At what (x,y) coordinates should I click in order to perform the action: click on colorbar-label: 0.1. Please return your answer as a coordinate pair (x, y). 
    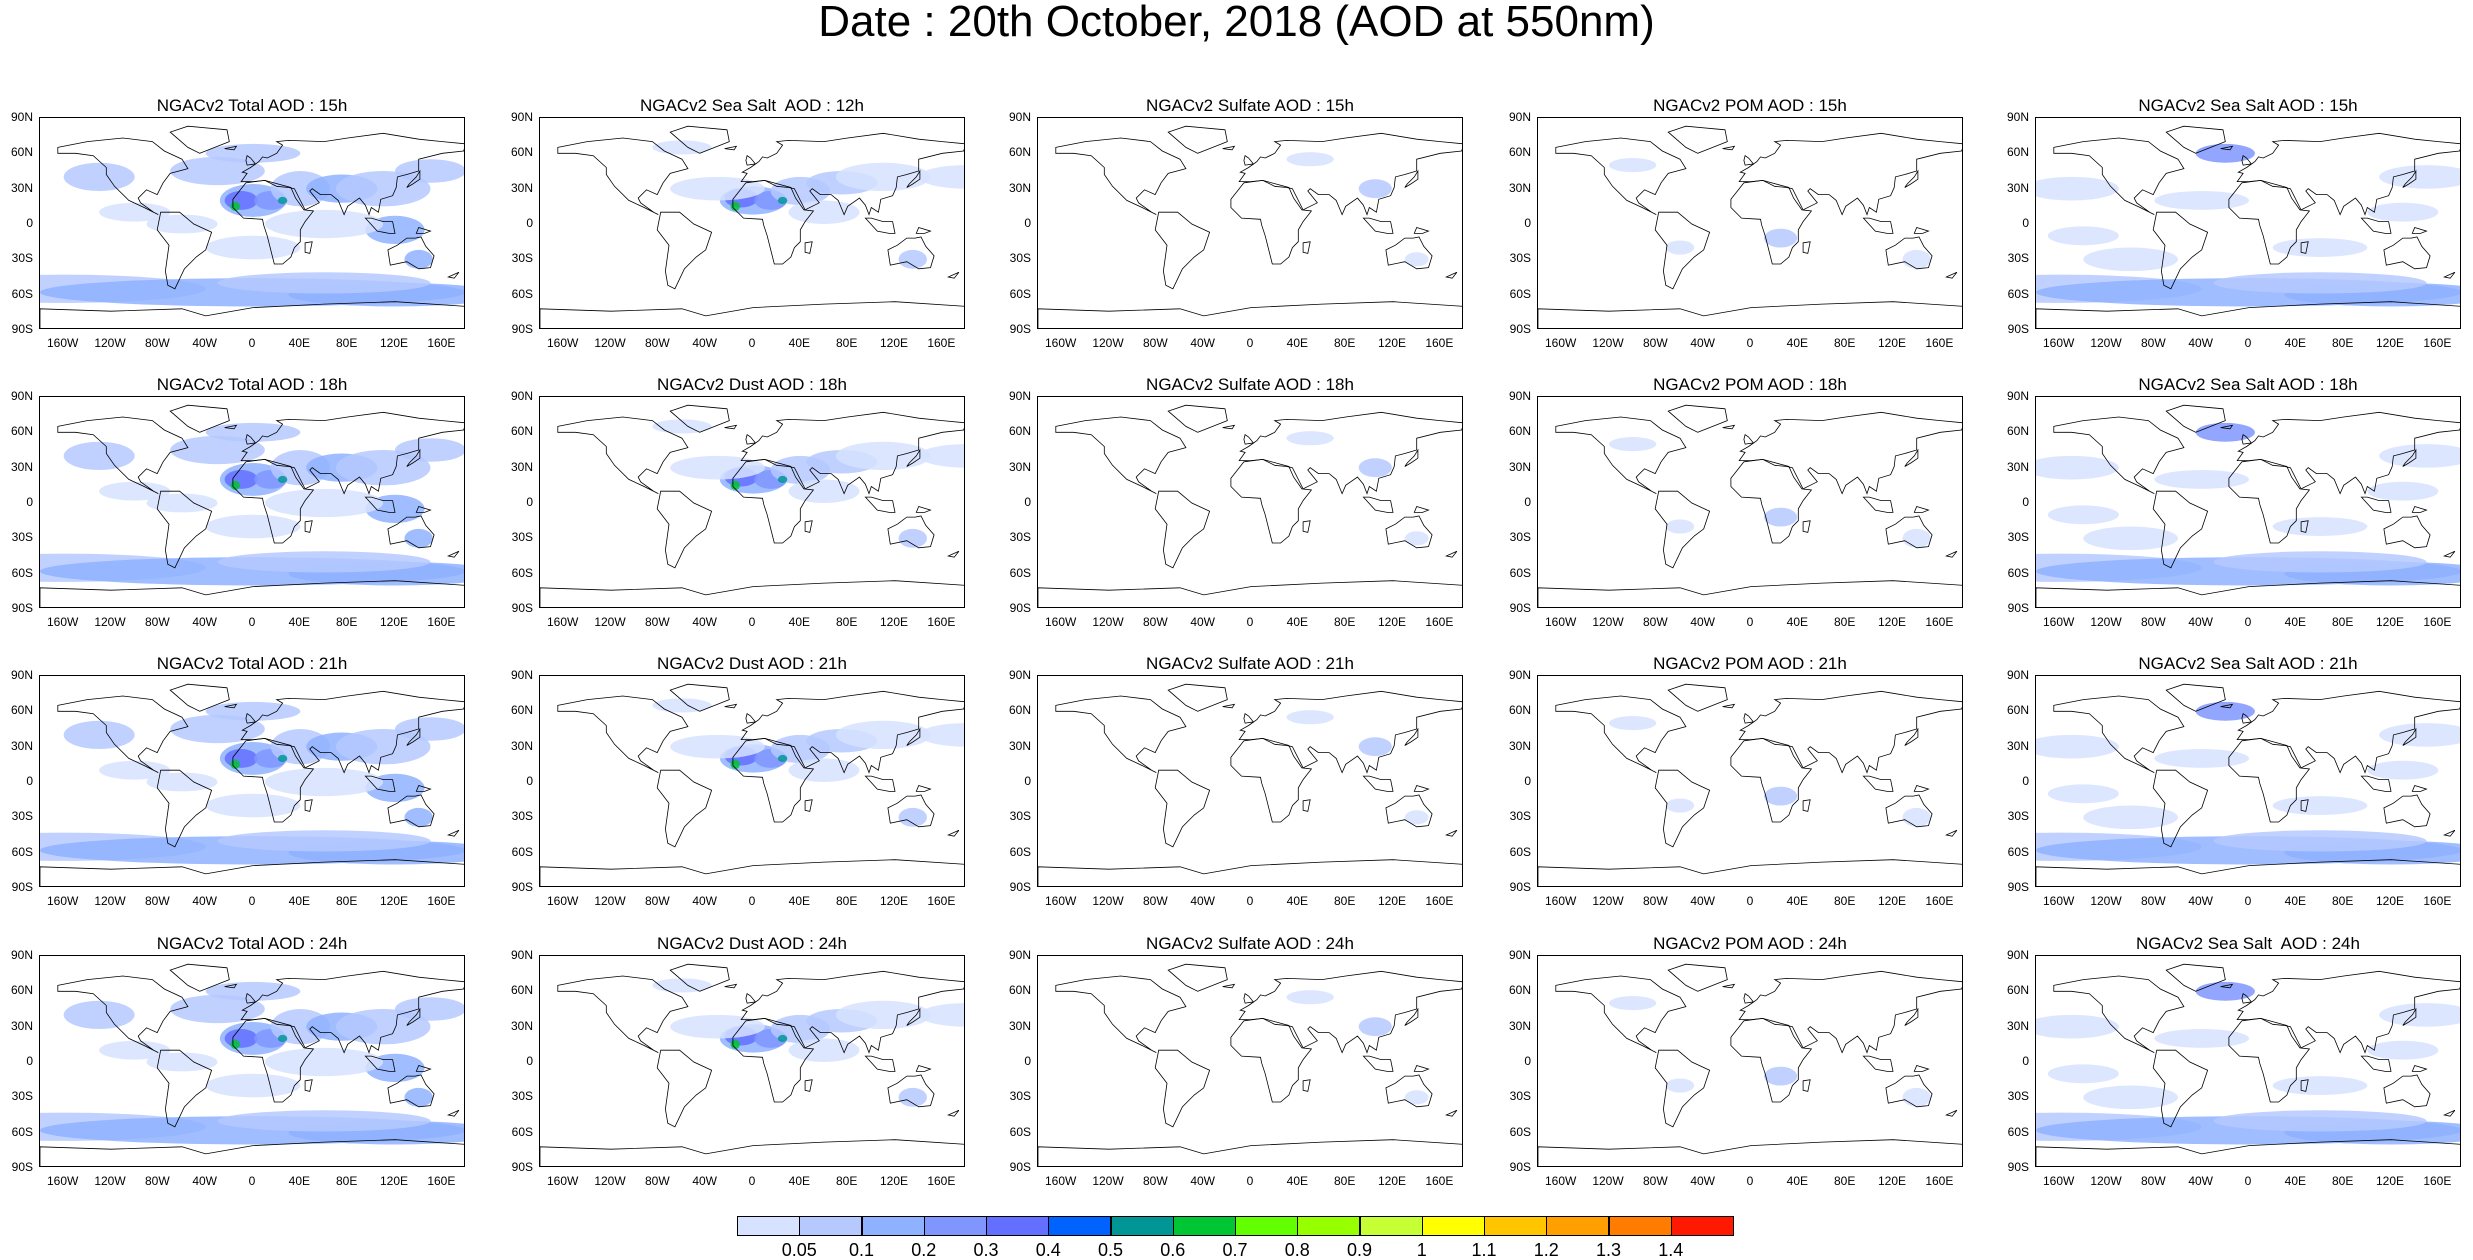
    Looking at the image, I should click on (861, 1250).